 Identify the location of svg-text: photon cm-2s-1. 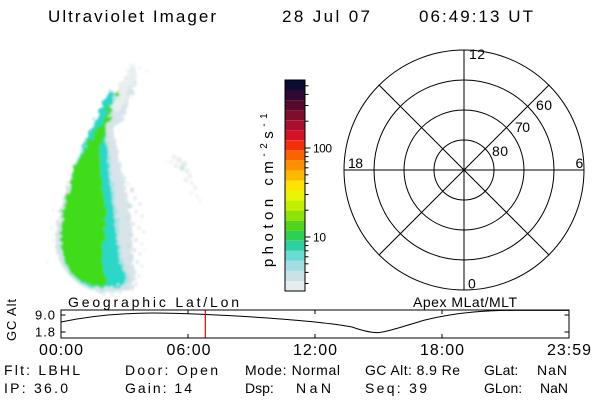
(268, 188).